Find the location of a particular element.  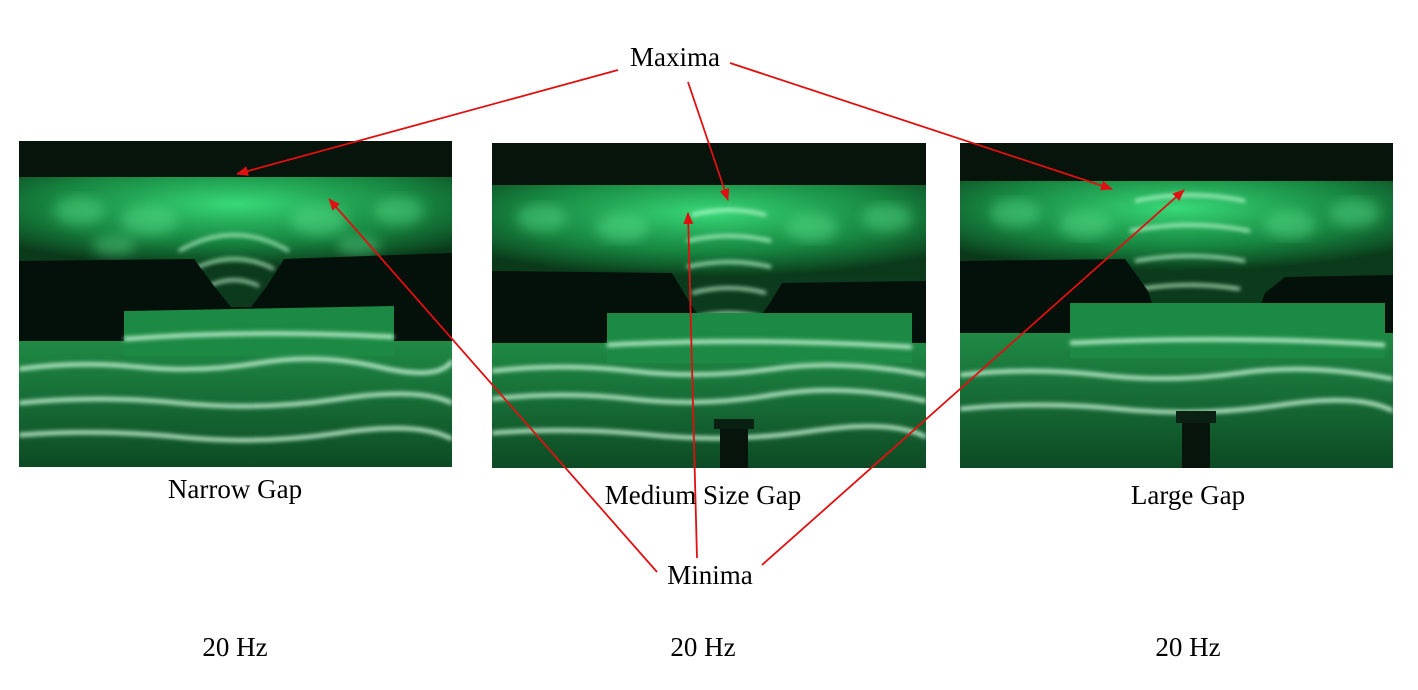

frequency-large-gap: 20 Hz is located at coordinates (1188, 647).